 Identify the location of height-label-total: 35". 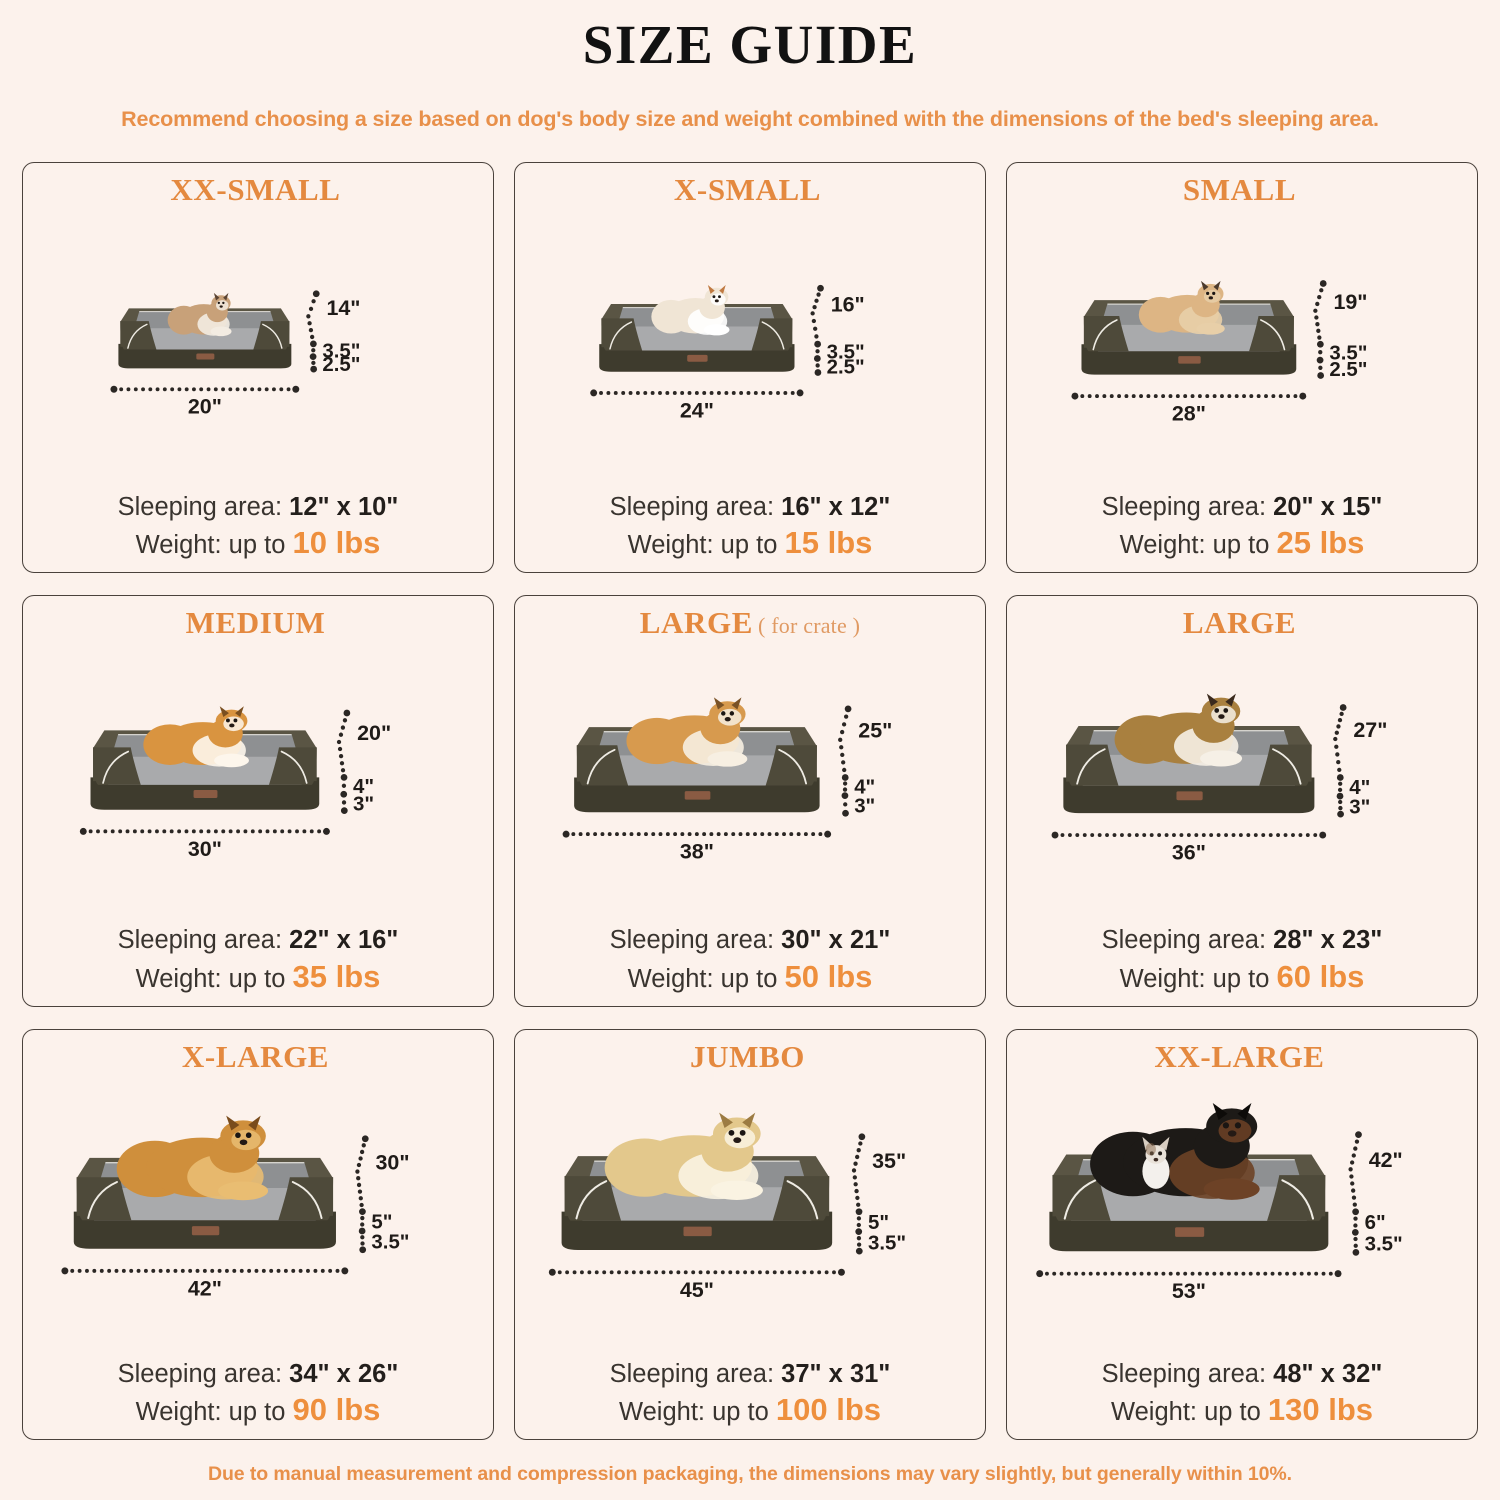
(889, 1161).